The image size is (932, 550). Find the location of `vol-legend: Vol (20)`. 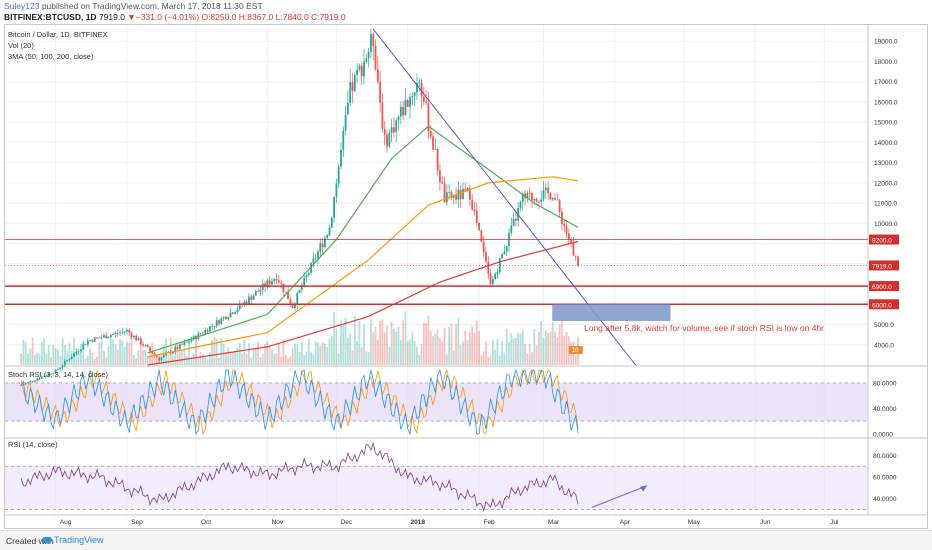

vol-legend: Vol (20) is located at coordinates (21, 45).